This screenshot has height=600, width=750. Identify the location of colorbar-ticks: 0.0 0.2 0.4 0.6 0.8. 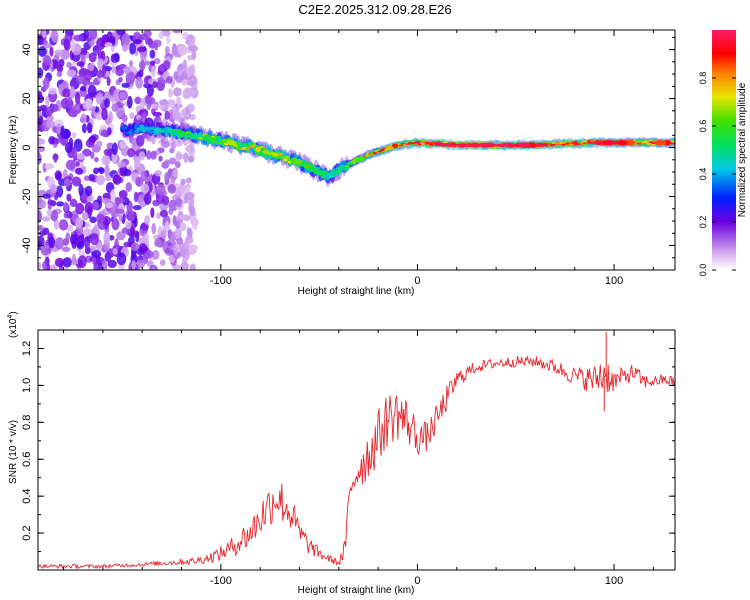
(717, 174).